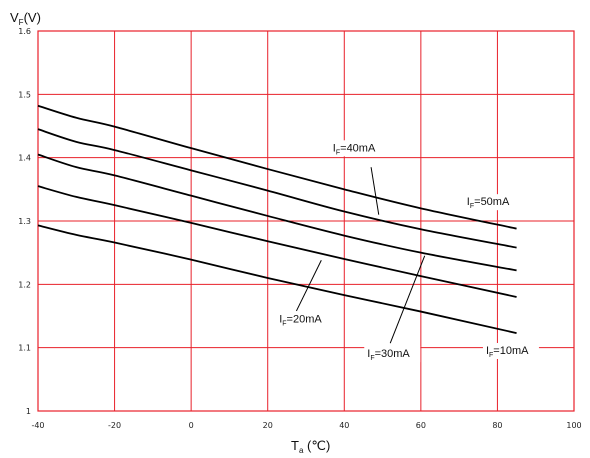  Describe the element at coordinates (25, 18) in the screenshot. I see `y-axis-label: VF(V)` at that location.